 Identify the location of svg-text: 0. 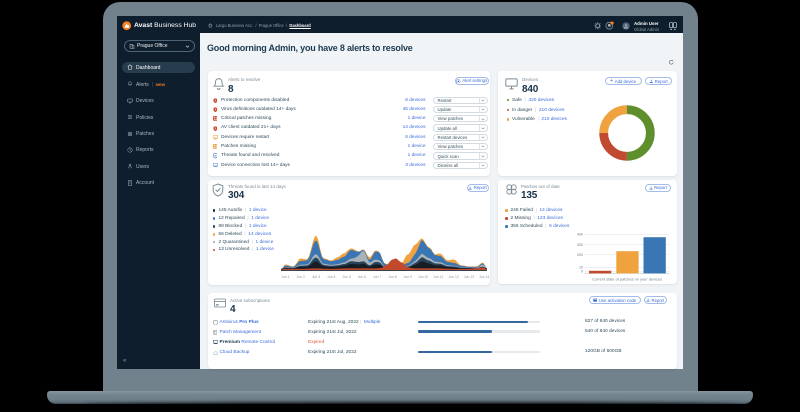
(582, 272).